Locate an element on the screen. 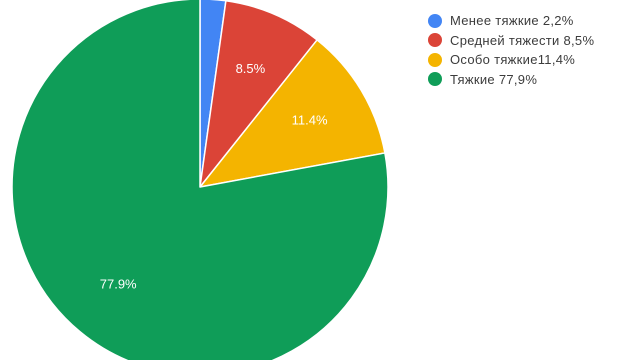  legend-item-2: Особо тяжкие11,4% is located at coordinates (511, 60).